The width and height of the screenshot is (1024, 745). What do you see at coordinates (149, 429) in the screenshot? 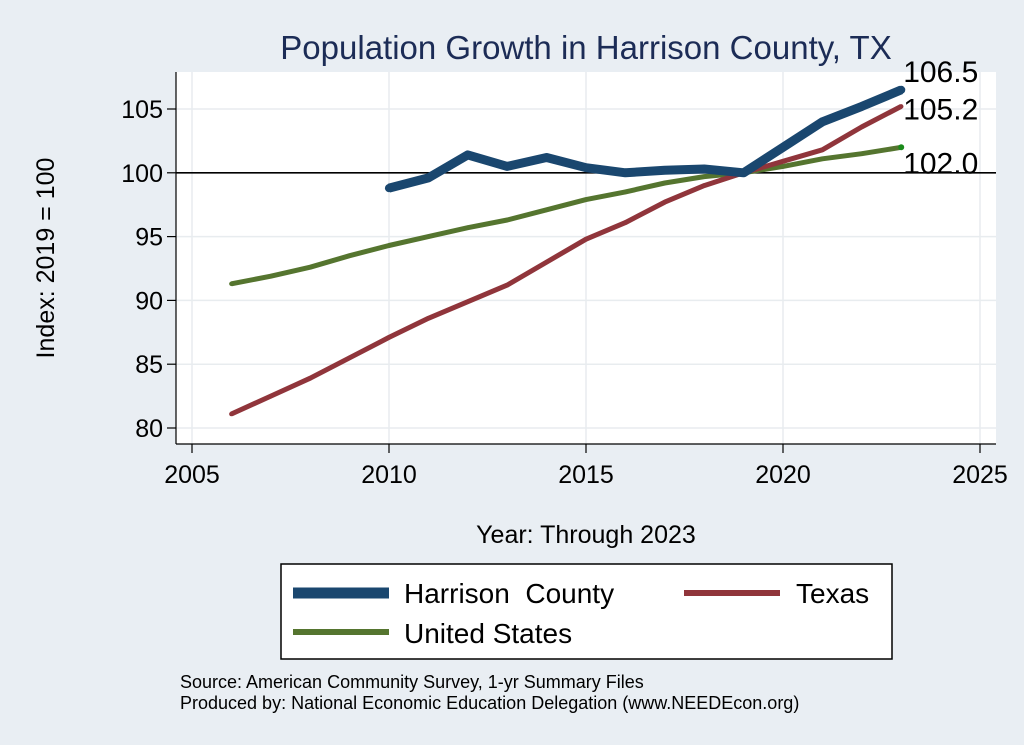
I see `y-tick-label: 80` at bounding box center [149, 429].